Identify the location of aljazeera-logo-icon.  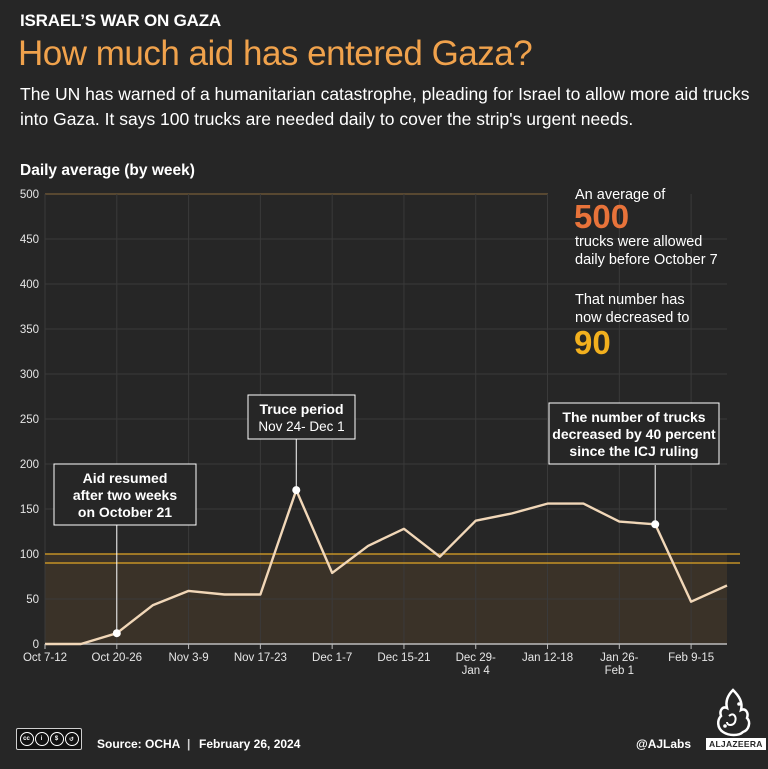
(734, 712).